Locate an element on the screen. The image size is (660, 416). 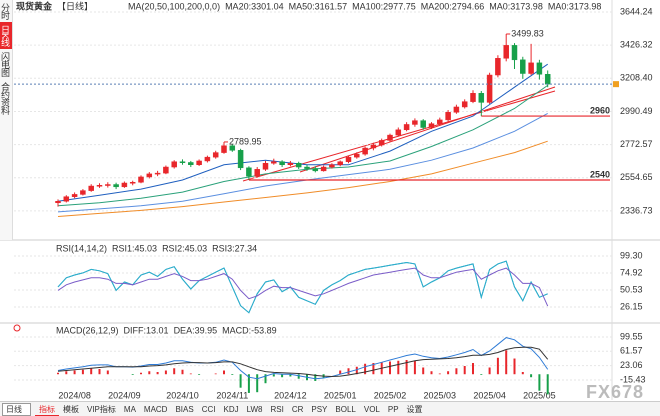
y-tick-label: 99.30 is located at coordinates (631, 255).